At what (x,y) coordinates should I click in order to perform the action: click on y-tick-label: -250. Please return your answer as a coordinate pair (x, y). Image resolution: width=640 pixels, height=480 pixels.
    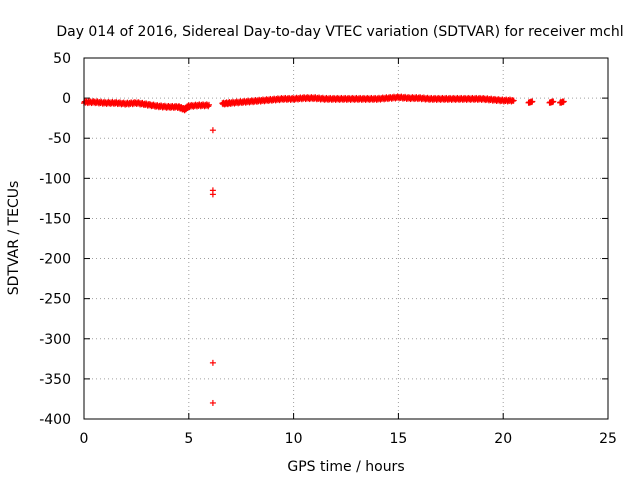
    Looking at the image, I should click on (55, 300).